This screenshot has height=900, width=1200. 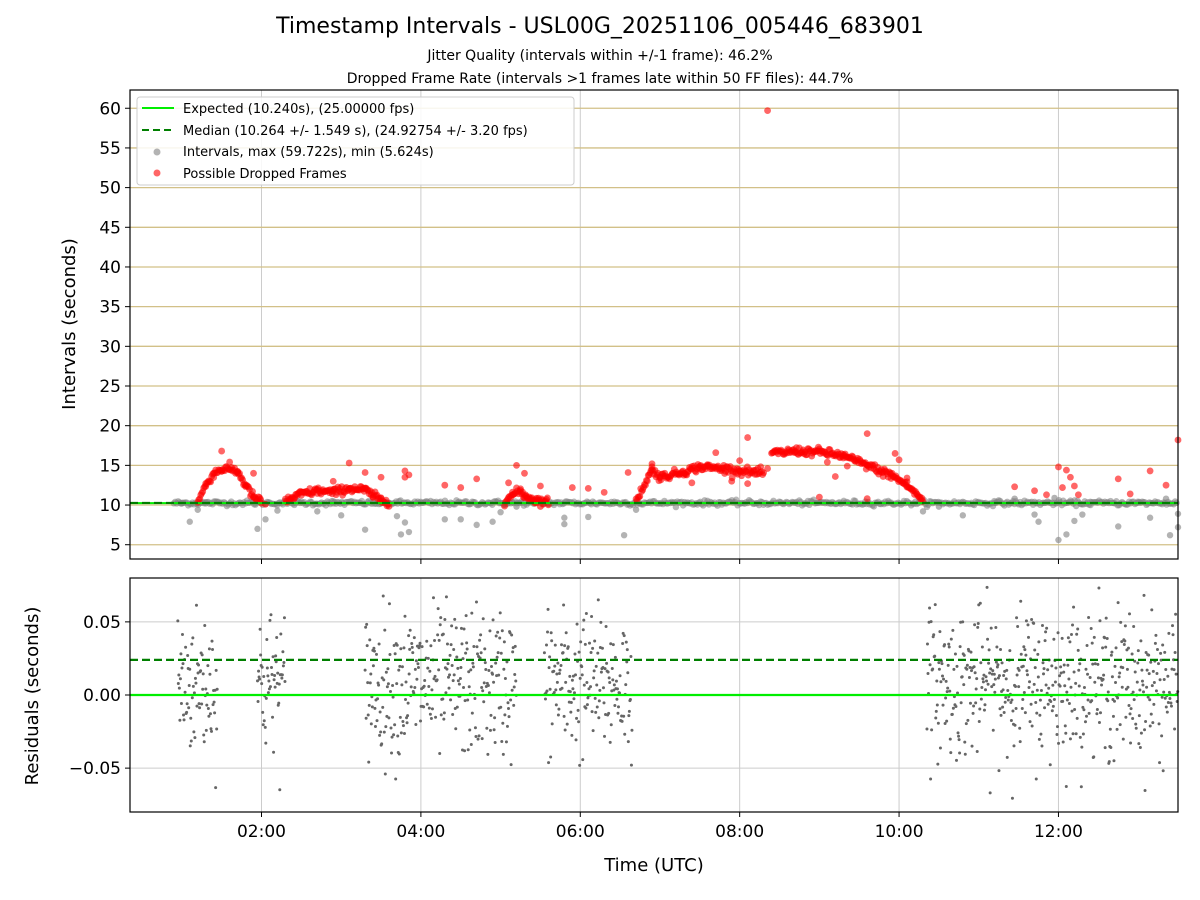 I want to click on intervals-y-tick-label: 10, so click(x=110, y=506).